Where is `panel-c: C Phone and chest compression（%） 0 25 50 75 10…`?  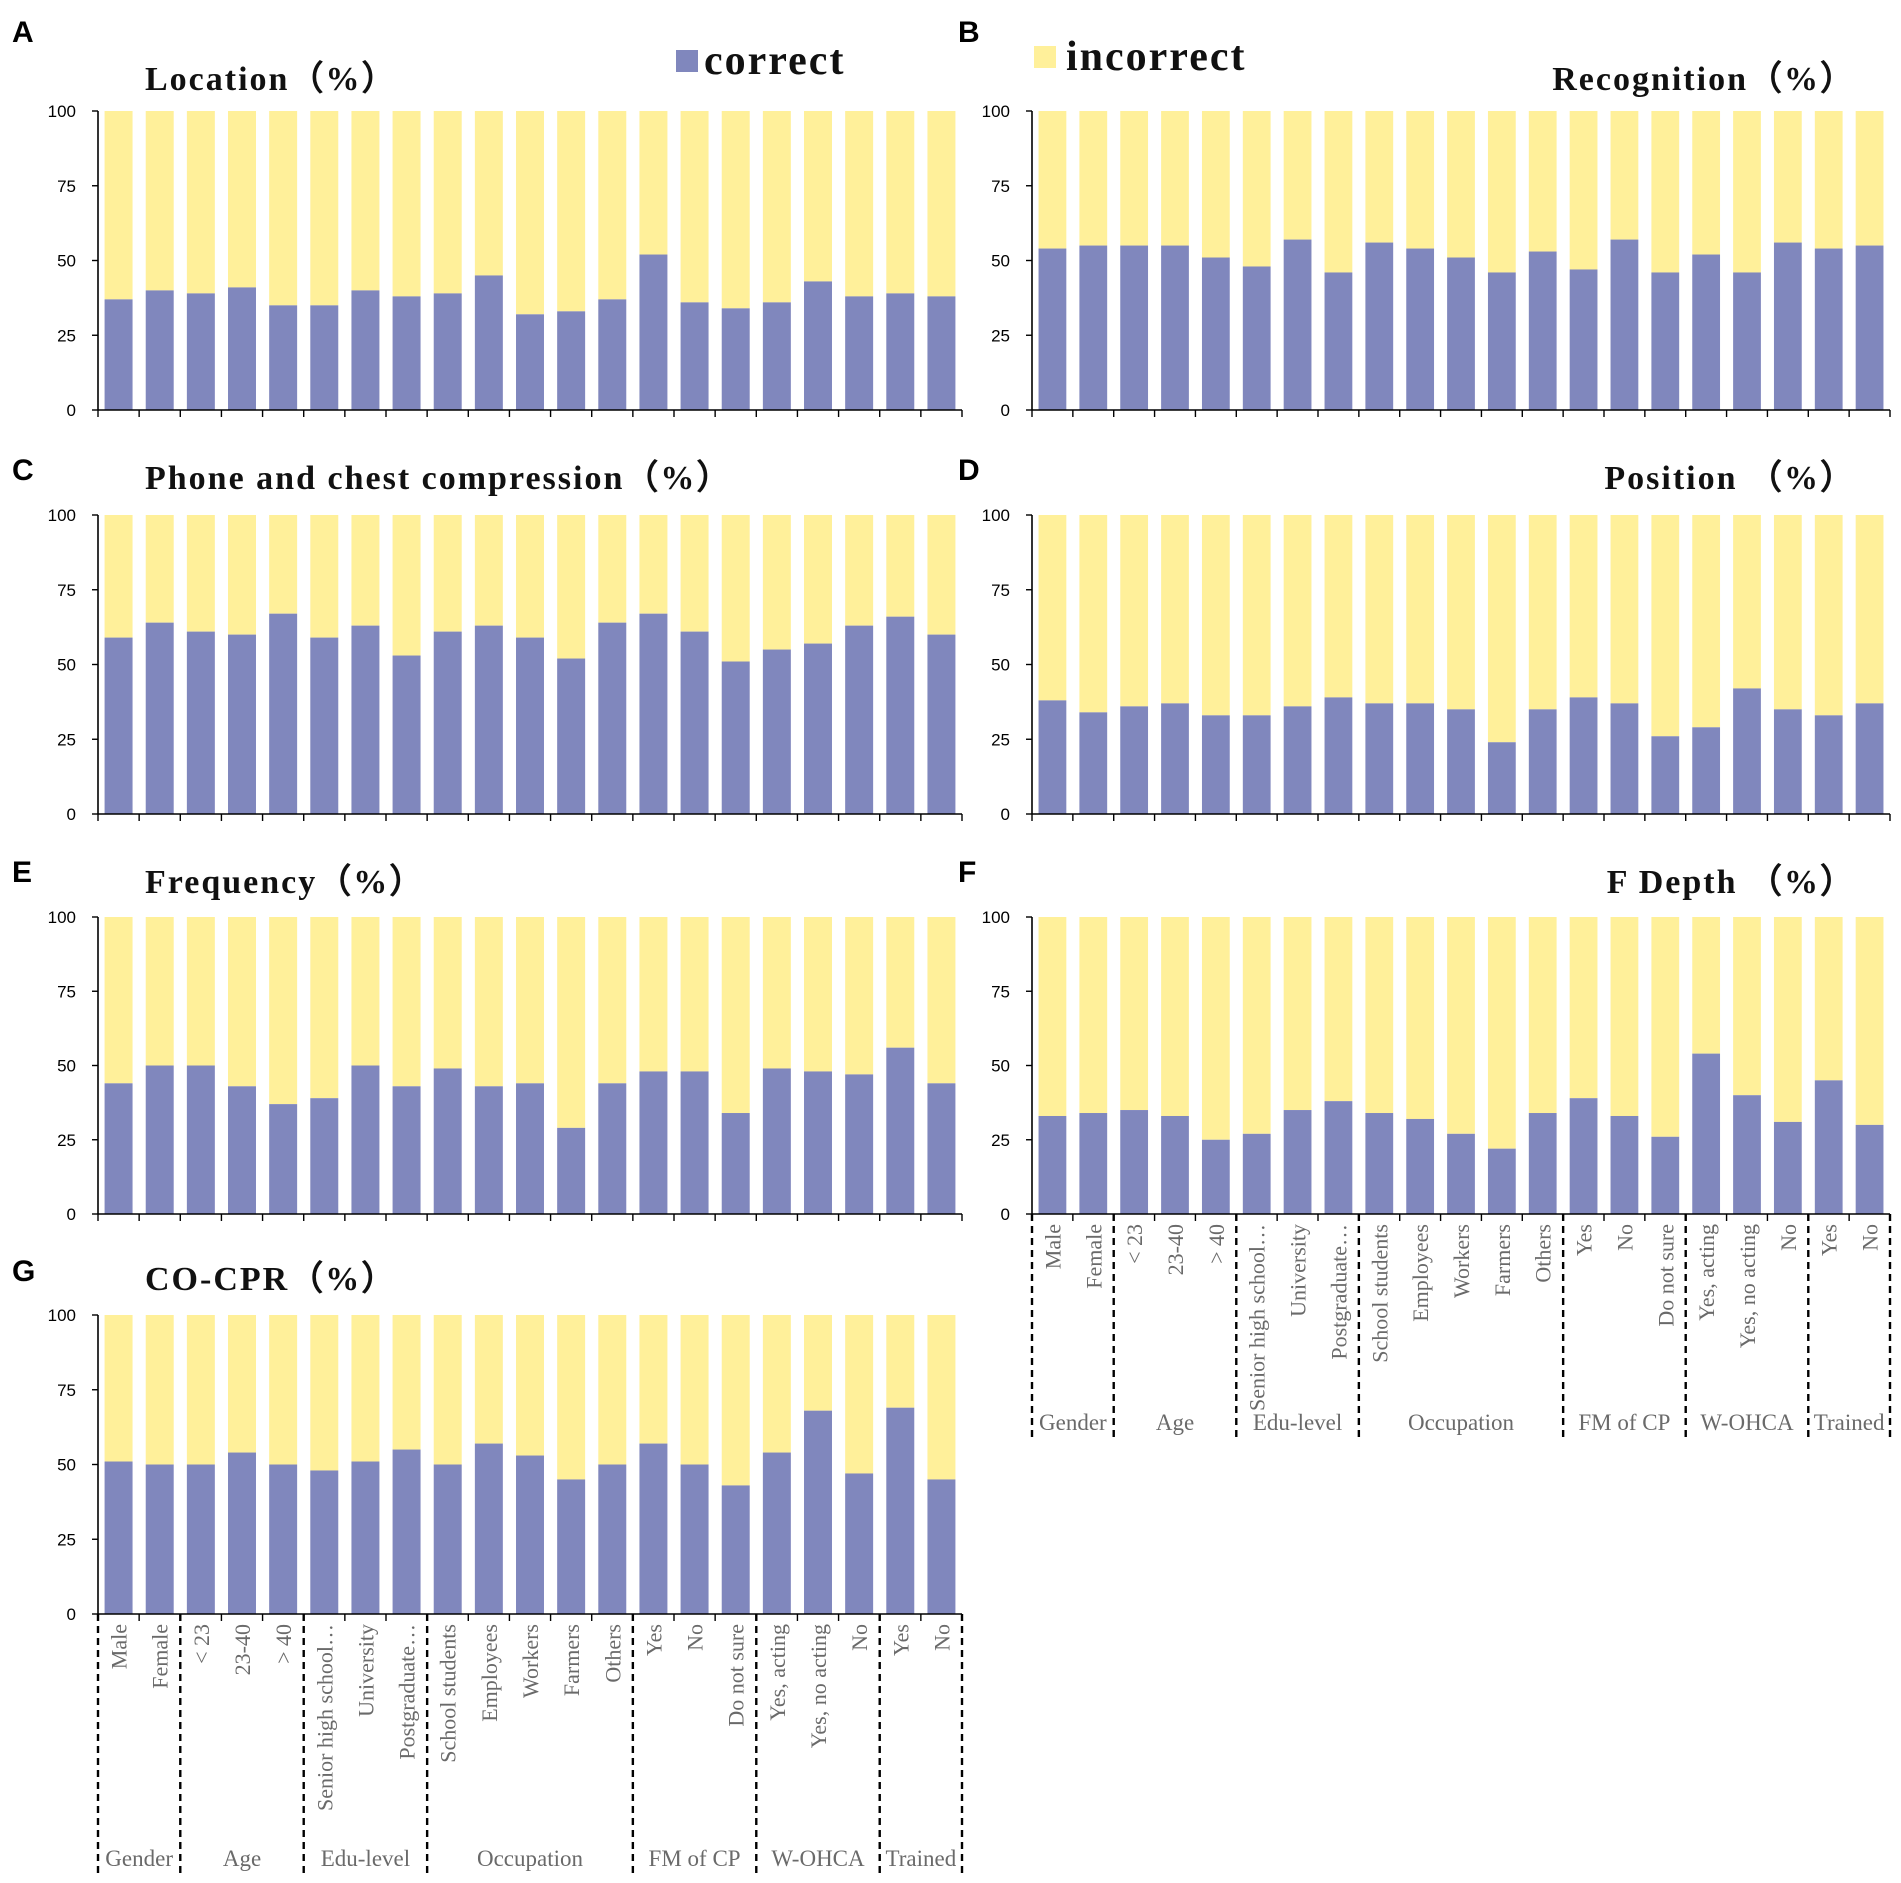 panel-c: C Phone and chest compression（%） 0 25 50 75 10… is located at coordinates (487, 639).